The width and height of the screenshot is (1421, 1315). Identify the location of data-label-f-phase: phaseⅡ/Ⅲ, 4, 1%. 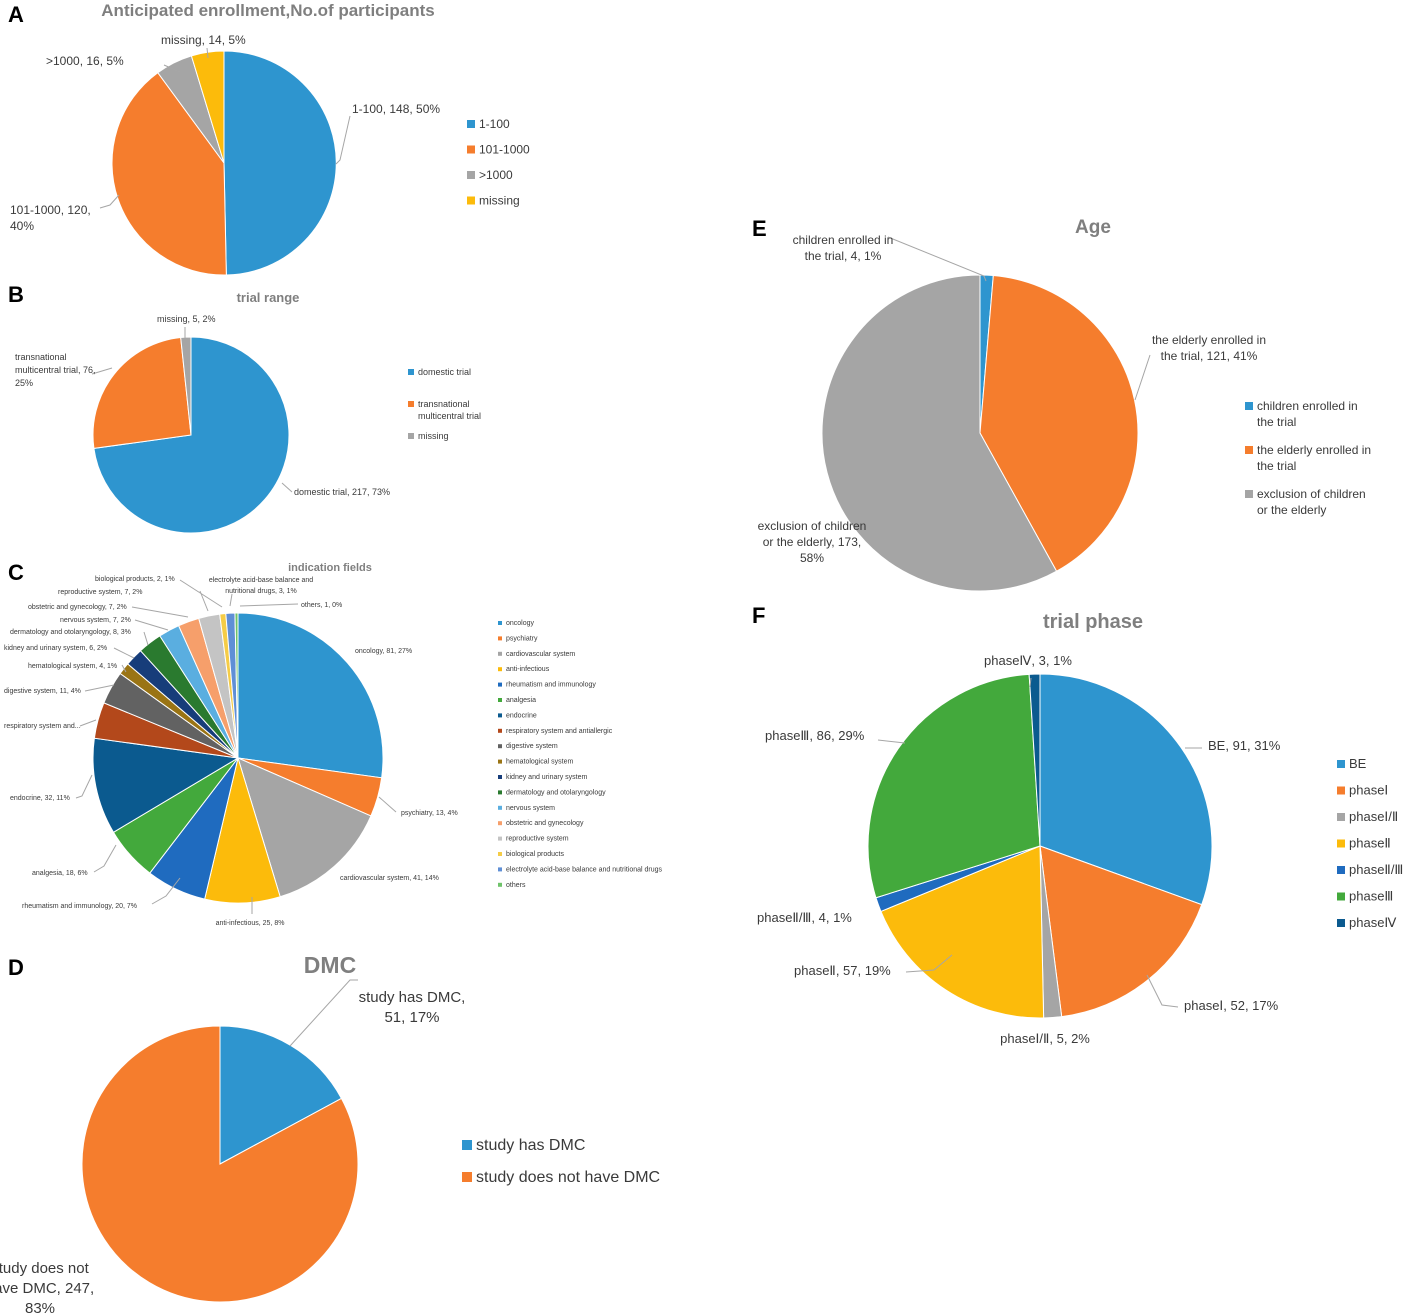
(804, 917).